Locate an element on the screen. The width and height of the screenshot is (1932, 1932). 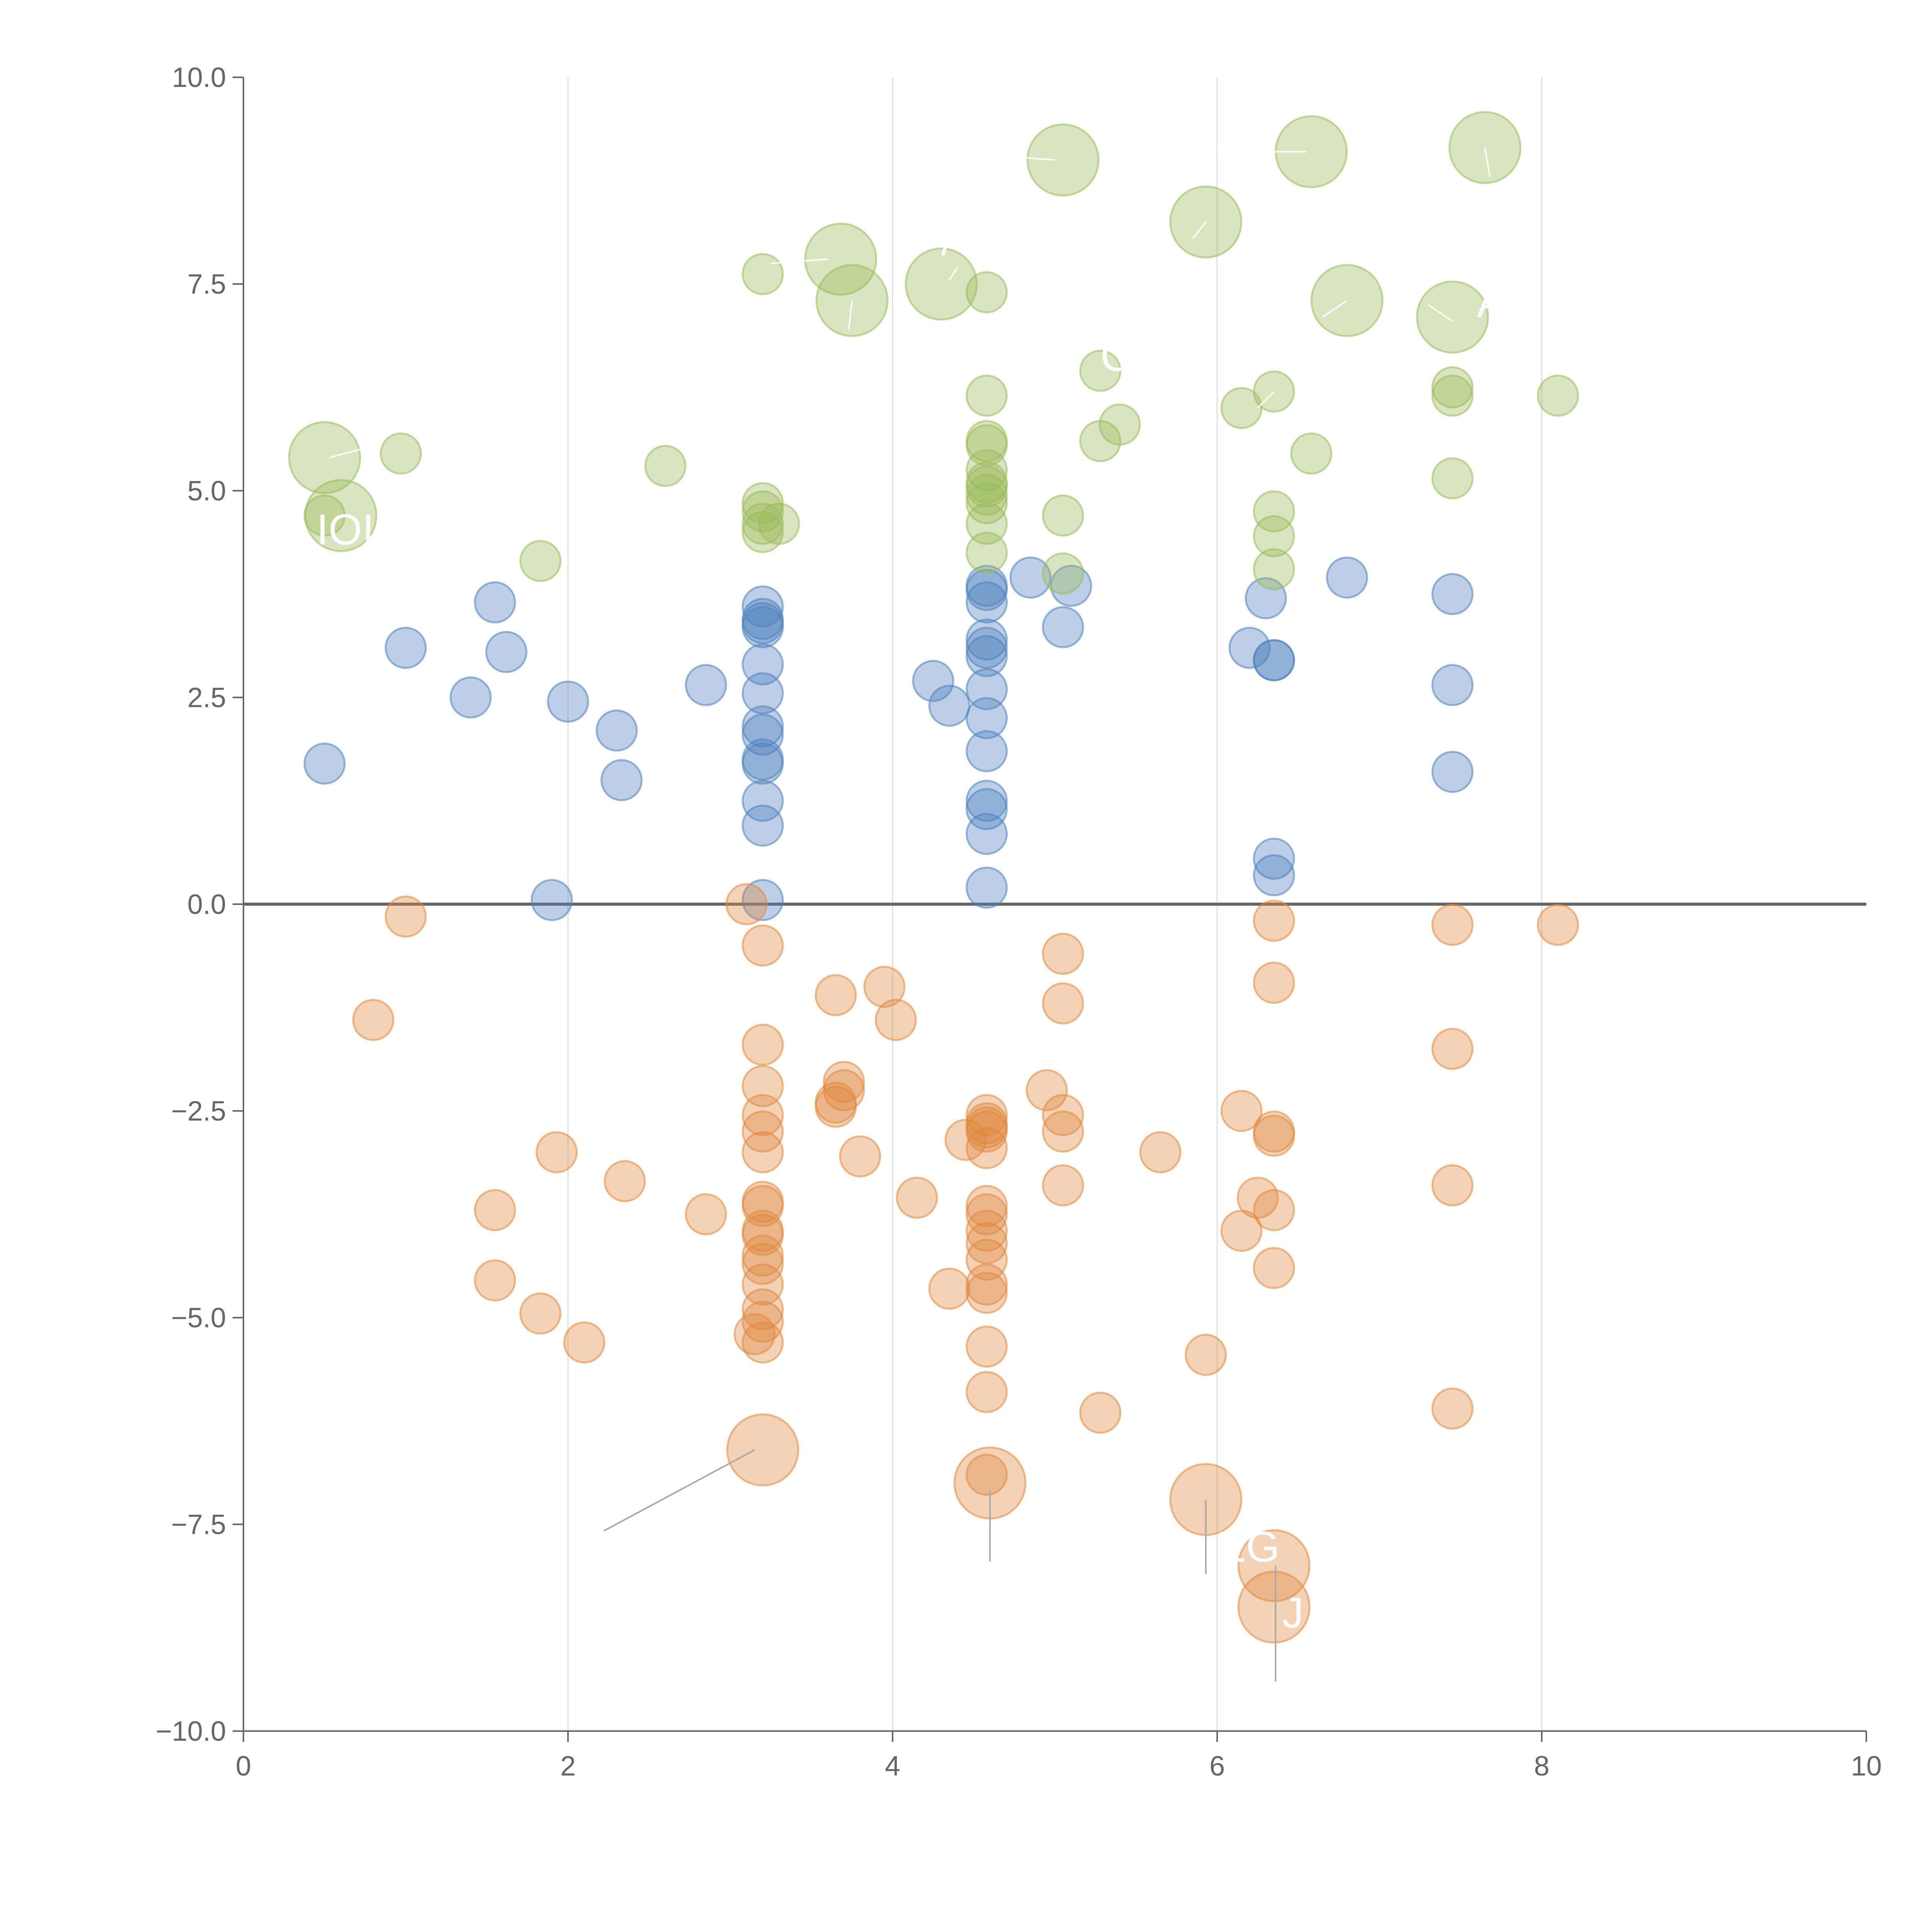
x-tick-label: 0 is located at coordinates (244, 1767).